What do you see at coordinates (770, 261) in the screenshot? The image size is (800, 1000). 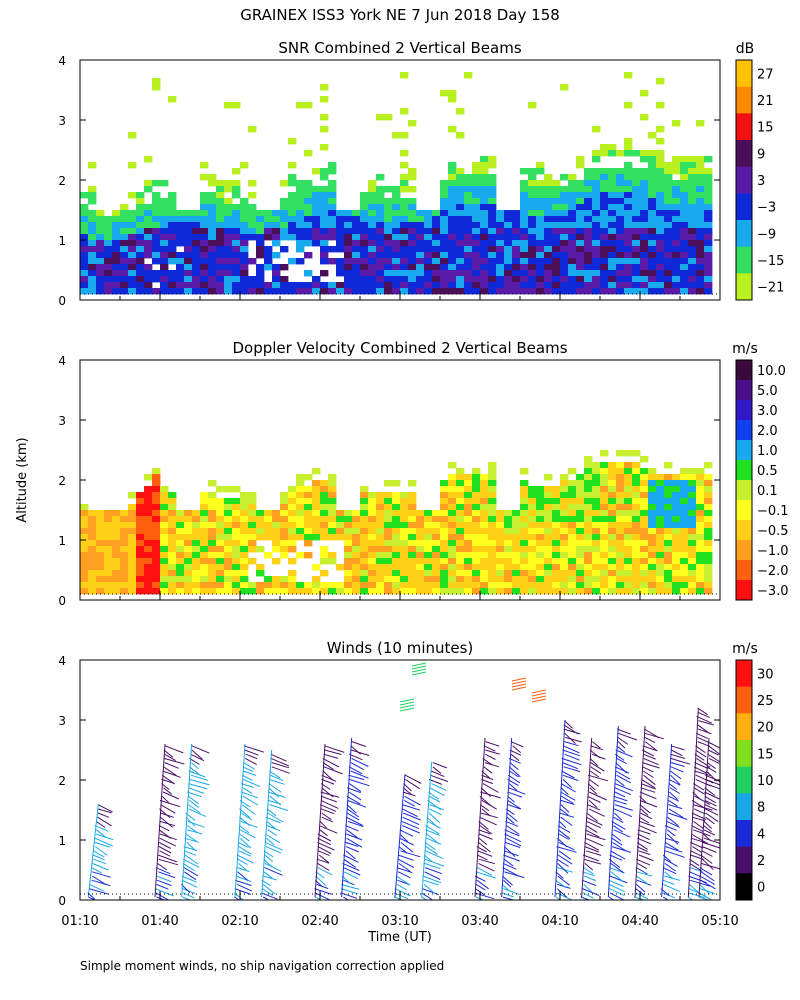 I see `colorbar-label: −15` at bounding box center [770, 261].